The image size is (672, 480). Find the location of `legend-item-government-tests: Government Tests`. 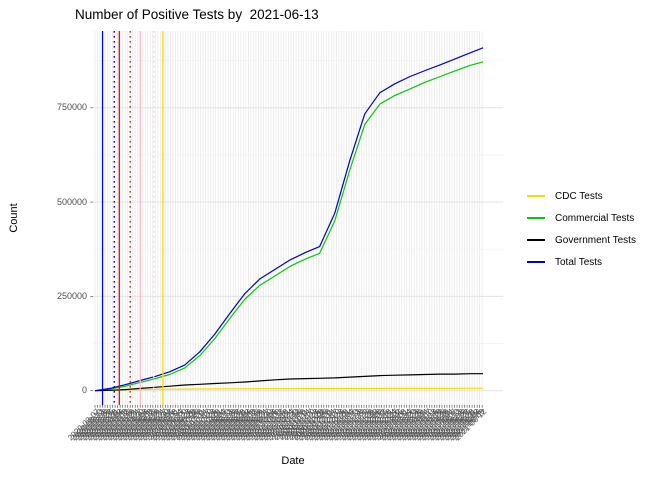

legend-item-government-tests: Government Tests is located at coordinates (581, 240).